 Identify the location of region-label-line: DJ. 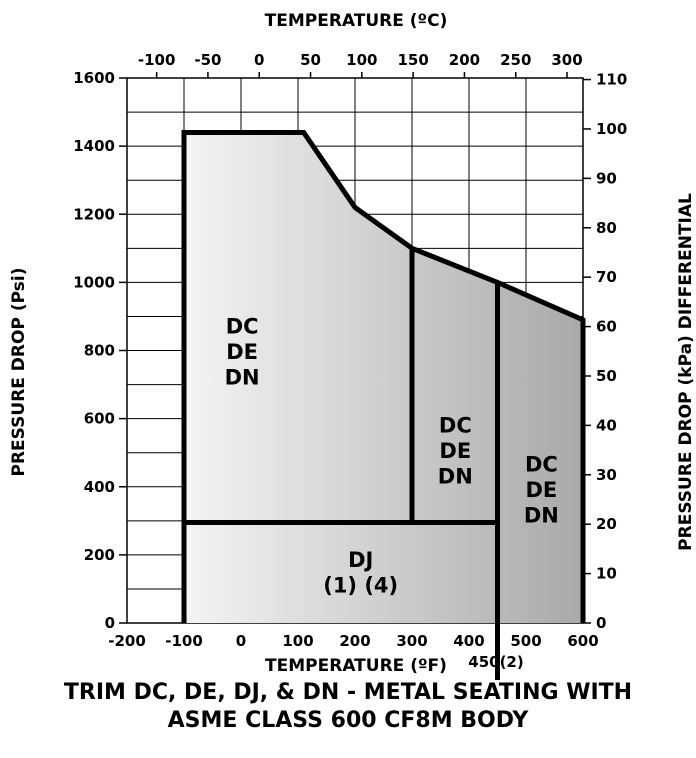
(360, 560).